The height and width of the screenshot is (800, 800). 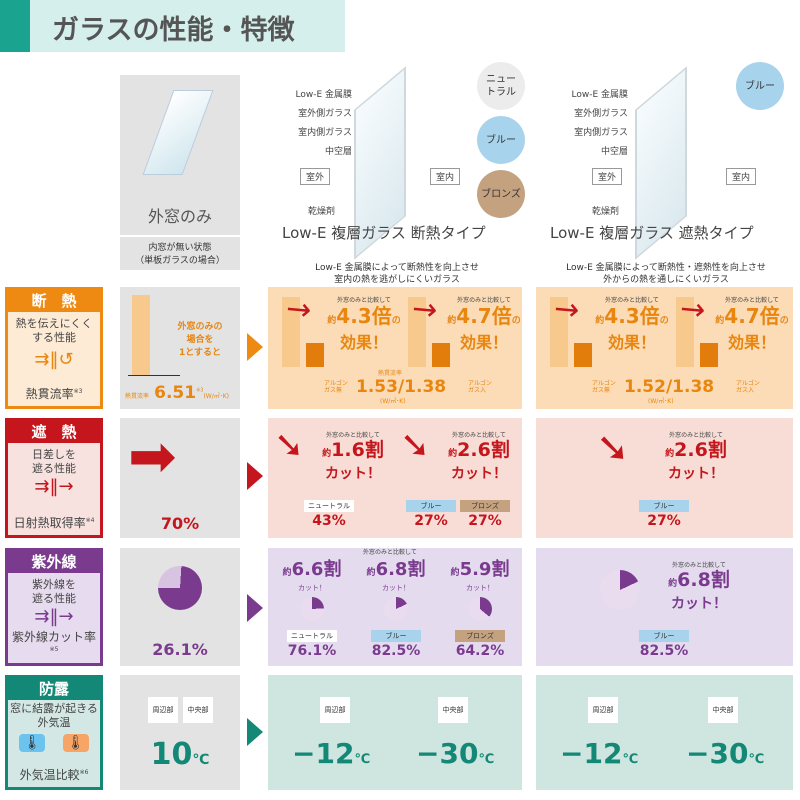 I want to click on value: 6.51, so click(x=175, y=393).